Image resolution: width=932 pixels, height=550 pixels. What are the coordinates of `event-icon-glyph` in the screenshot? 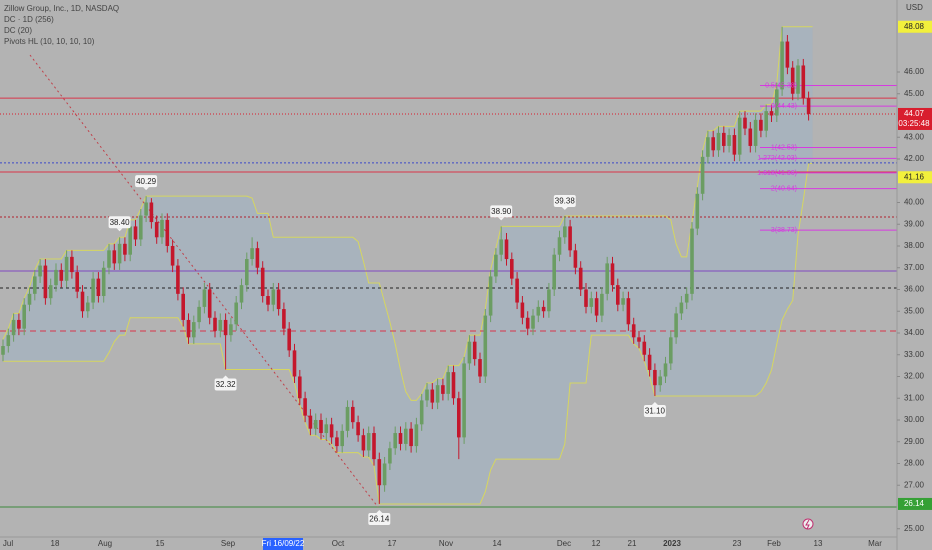 It's located at (807, 524).